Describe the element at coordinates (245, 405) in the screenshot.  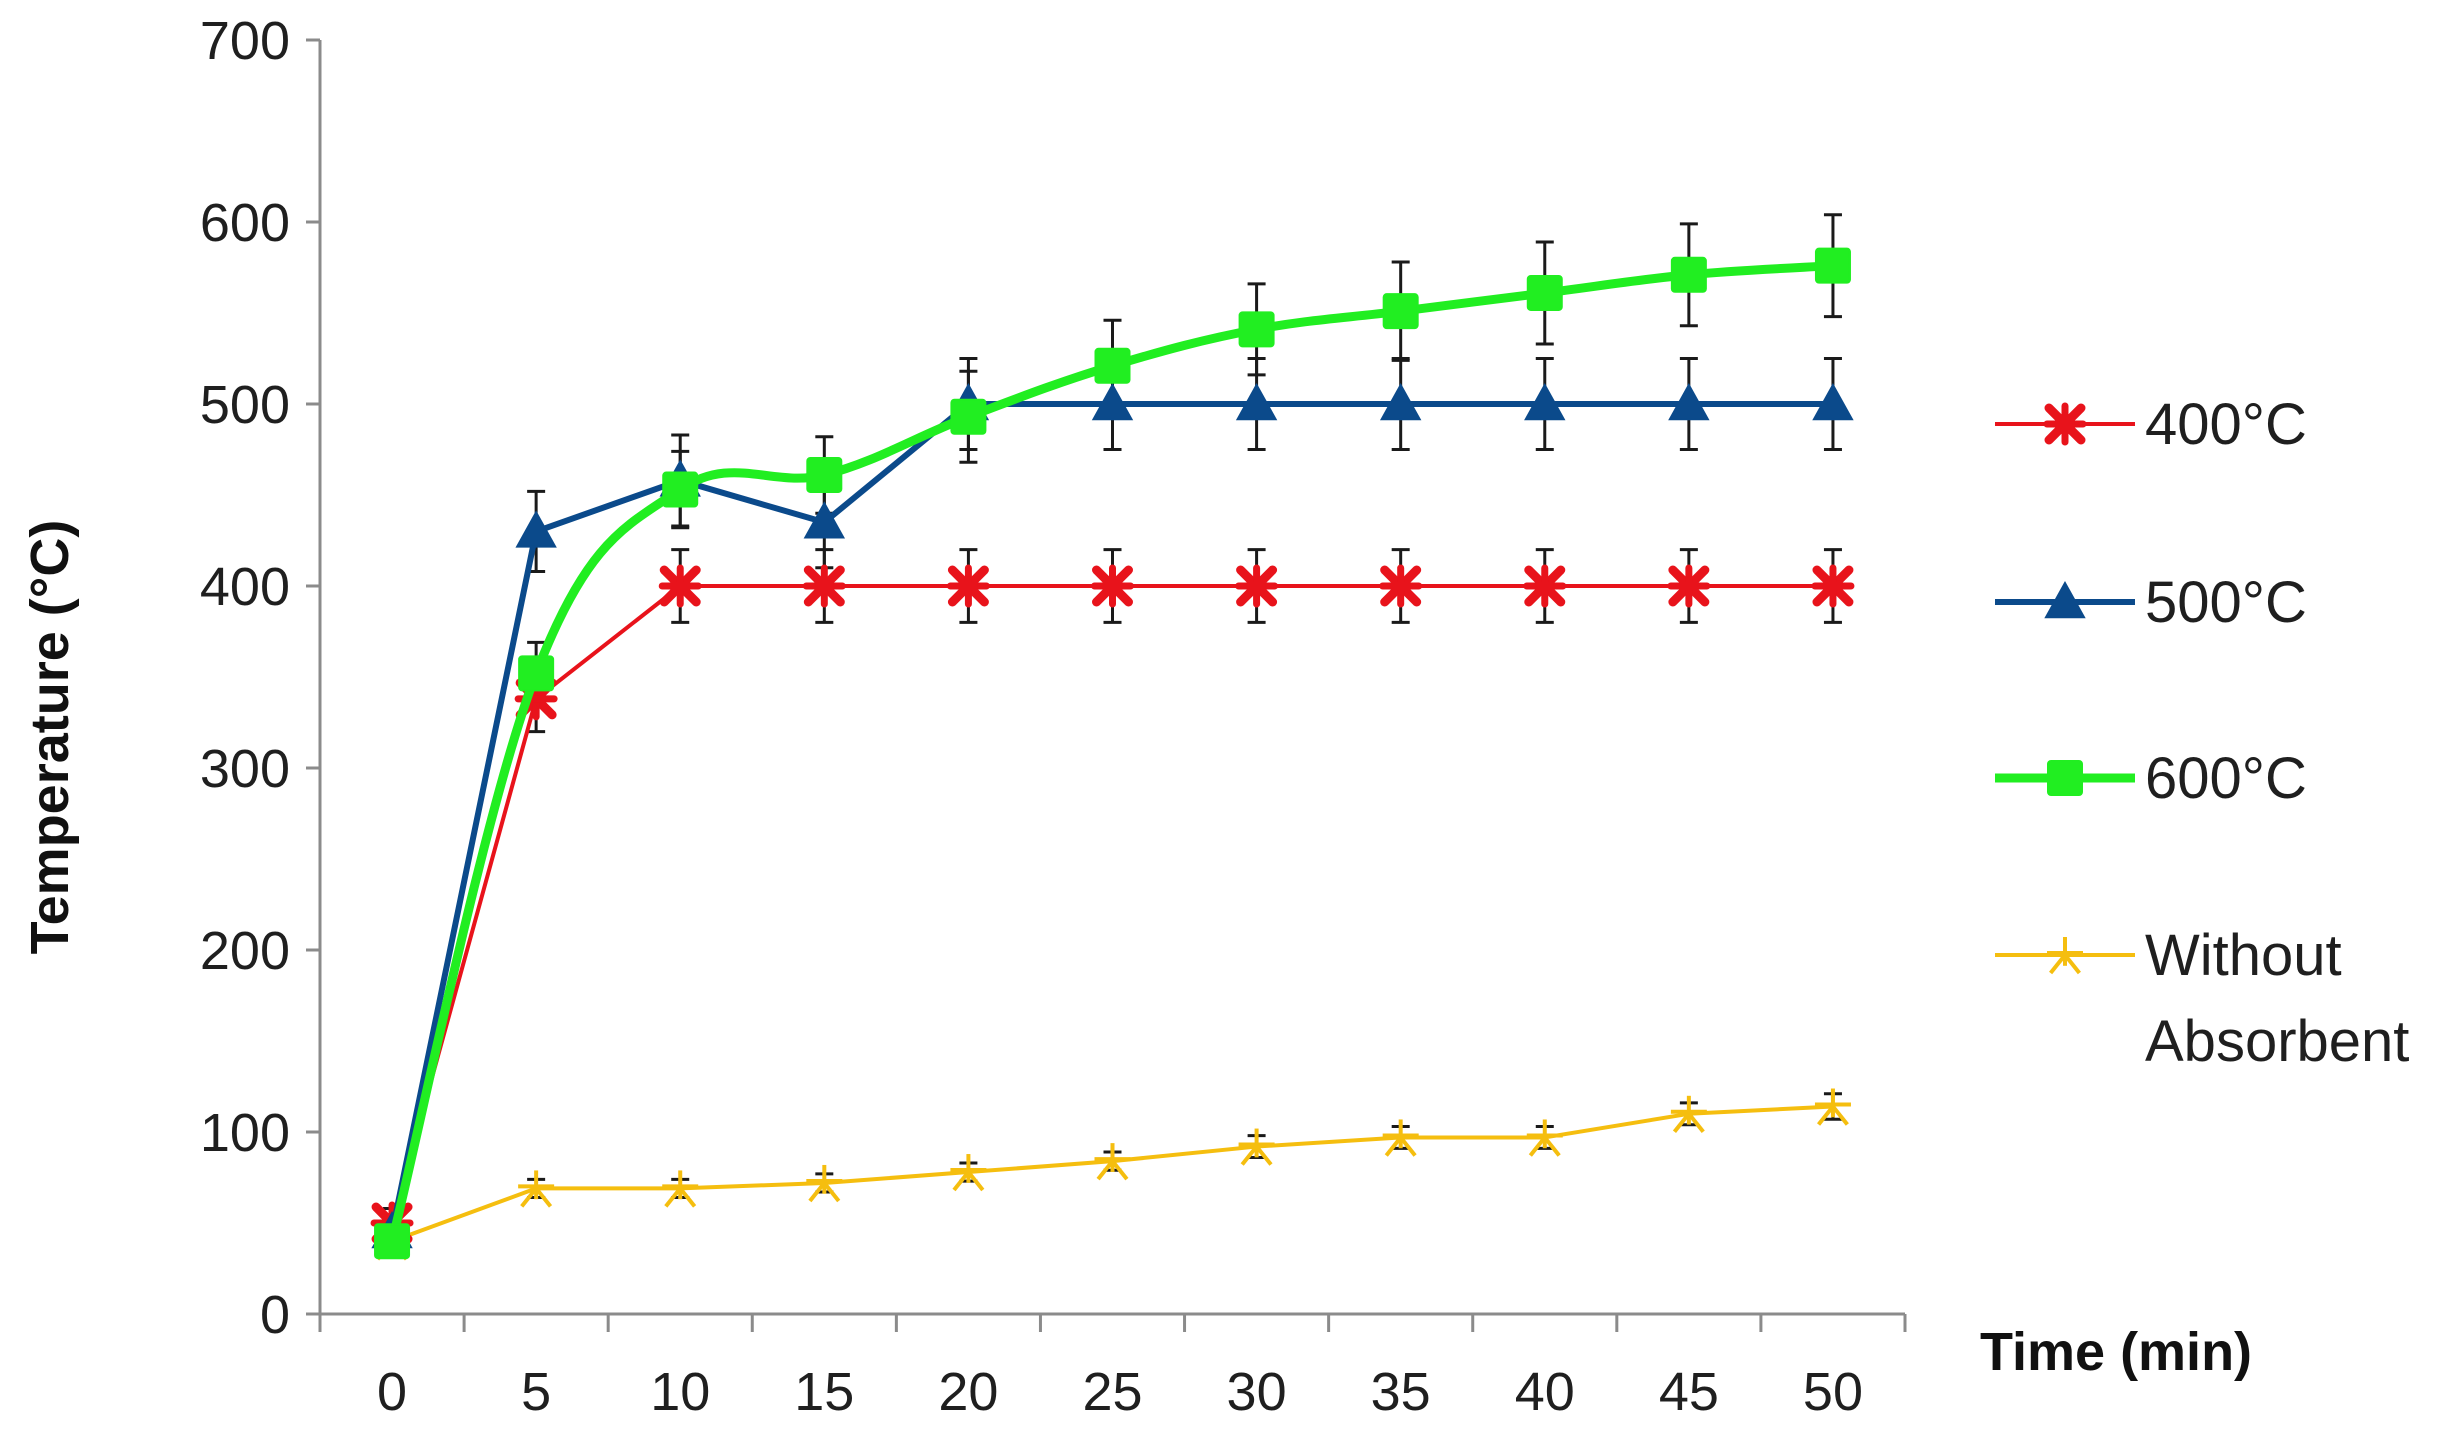
I see `y-tick-label: 500` at that location.